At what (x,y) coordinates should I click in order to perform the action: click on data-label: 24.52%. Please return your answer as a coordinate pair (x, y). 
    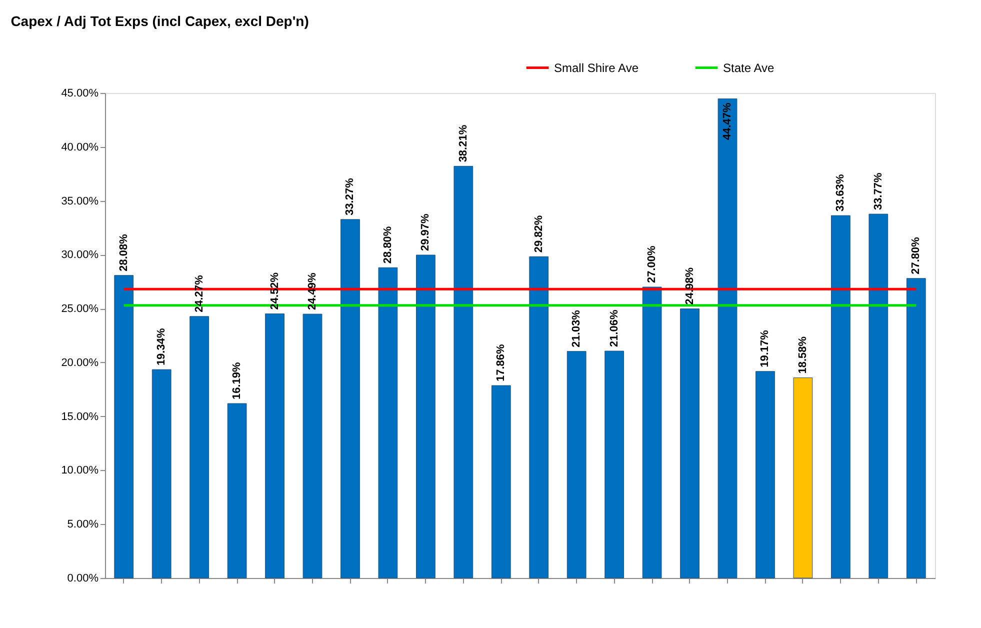
    Looking at the image, I should click on (274, 291).